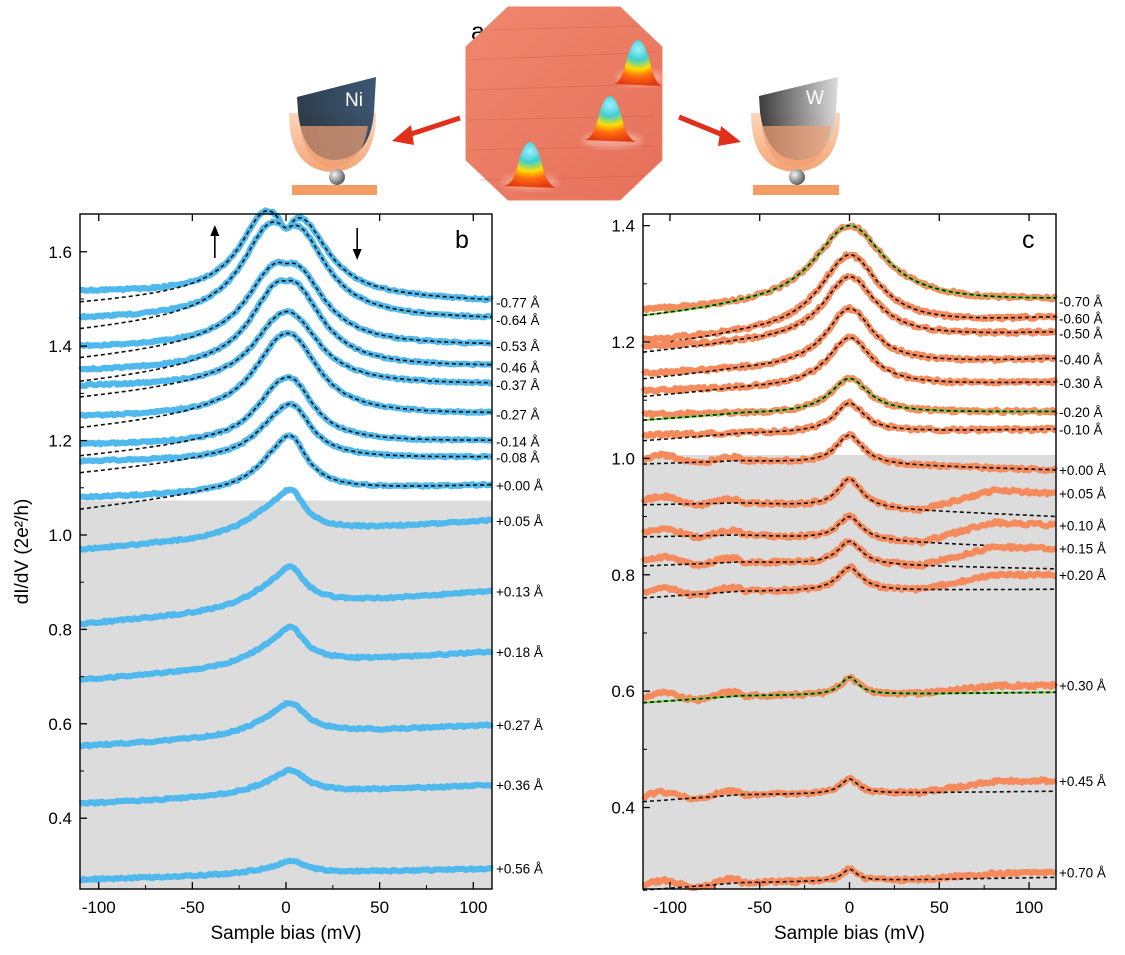 The height and width of the screenshot is (955, 1125). Describe the element at coordinates (1082, 549) in the screenshot. I see `series-label-c-10: +0.15 Å` at that location.